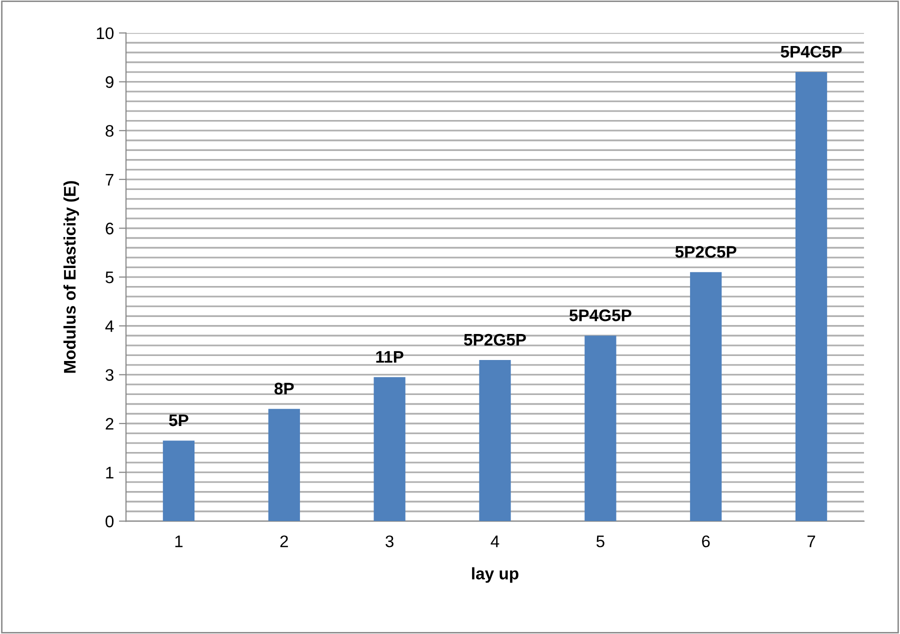 The image size is (900, 634). What do you see at coordinates (600, 542) in the screenshot?
I see `x-tick-label: 5` at bounding box center [600, 542].